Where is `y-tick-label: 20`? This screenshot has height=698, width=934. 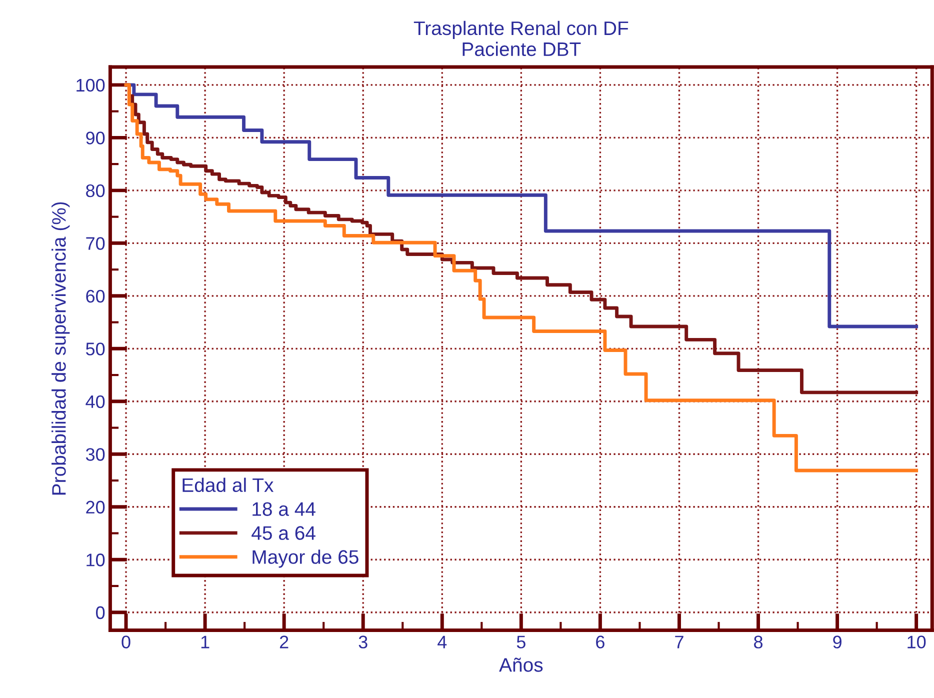
y-tick-label: 20 is located at coordinates (95, 507).